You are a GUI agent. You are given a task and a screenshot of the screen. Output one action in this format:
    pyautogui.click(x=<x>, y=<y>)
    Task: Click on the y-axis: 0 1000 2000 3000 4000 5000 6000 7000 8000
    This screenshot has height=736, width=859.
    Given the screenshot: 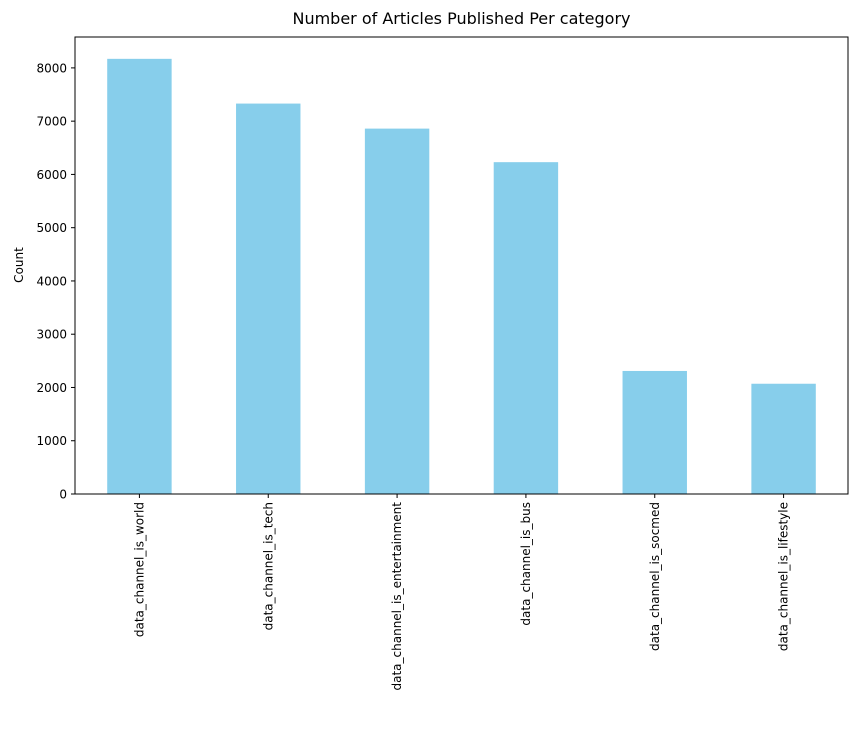 What is the action you would take?
    pyautogui.click(x=55, y=281)
    